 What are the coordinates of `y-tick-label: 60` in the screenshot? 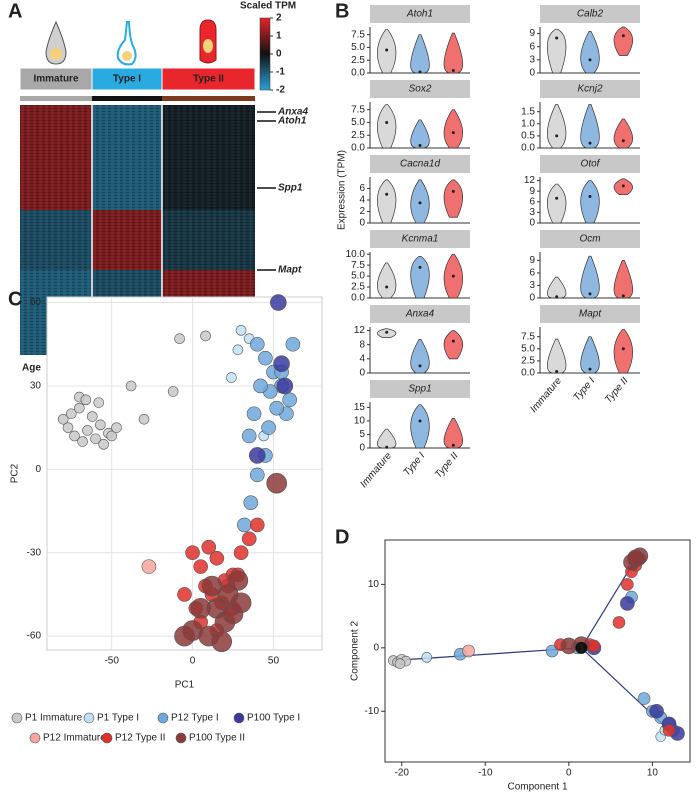 It's located at (36, 302).